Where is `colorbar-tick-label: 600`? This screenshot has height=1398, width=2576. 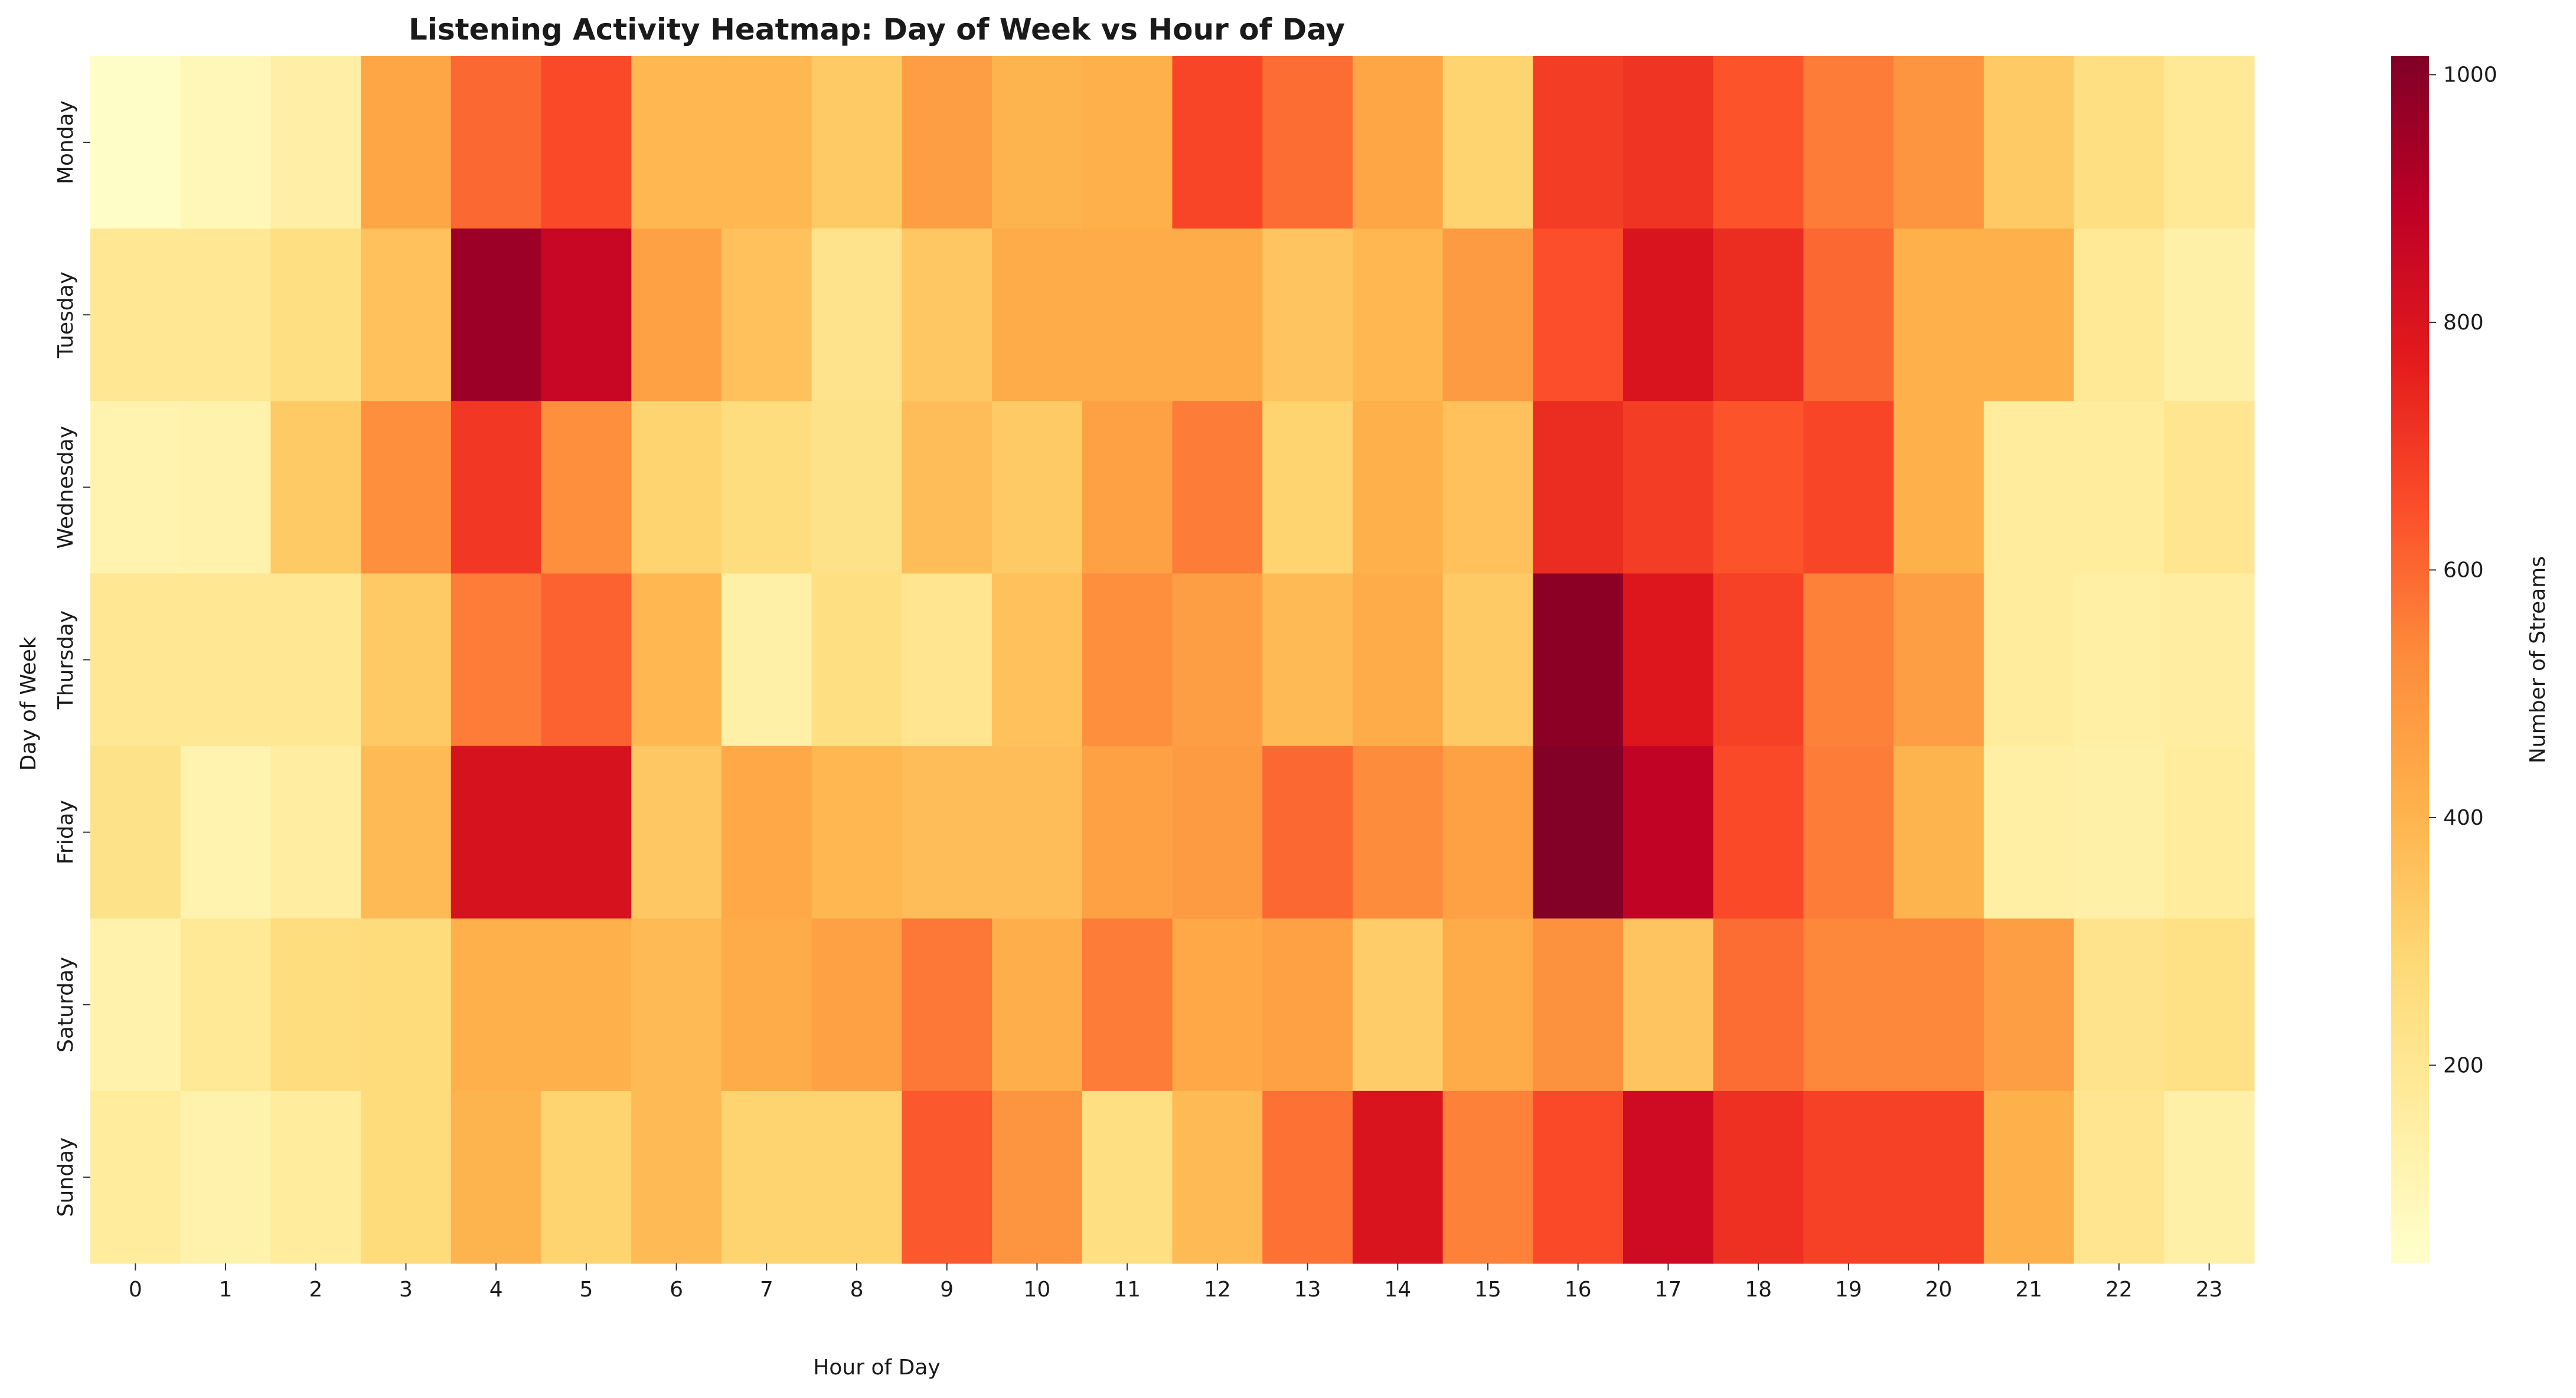
colorbar-tick-label: 600 is located at coordinates (2463, 570).